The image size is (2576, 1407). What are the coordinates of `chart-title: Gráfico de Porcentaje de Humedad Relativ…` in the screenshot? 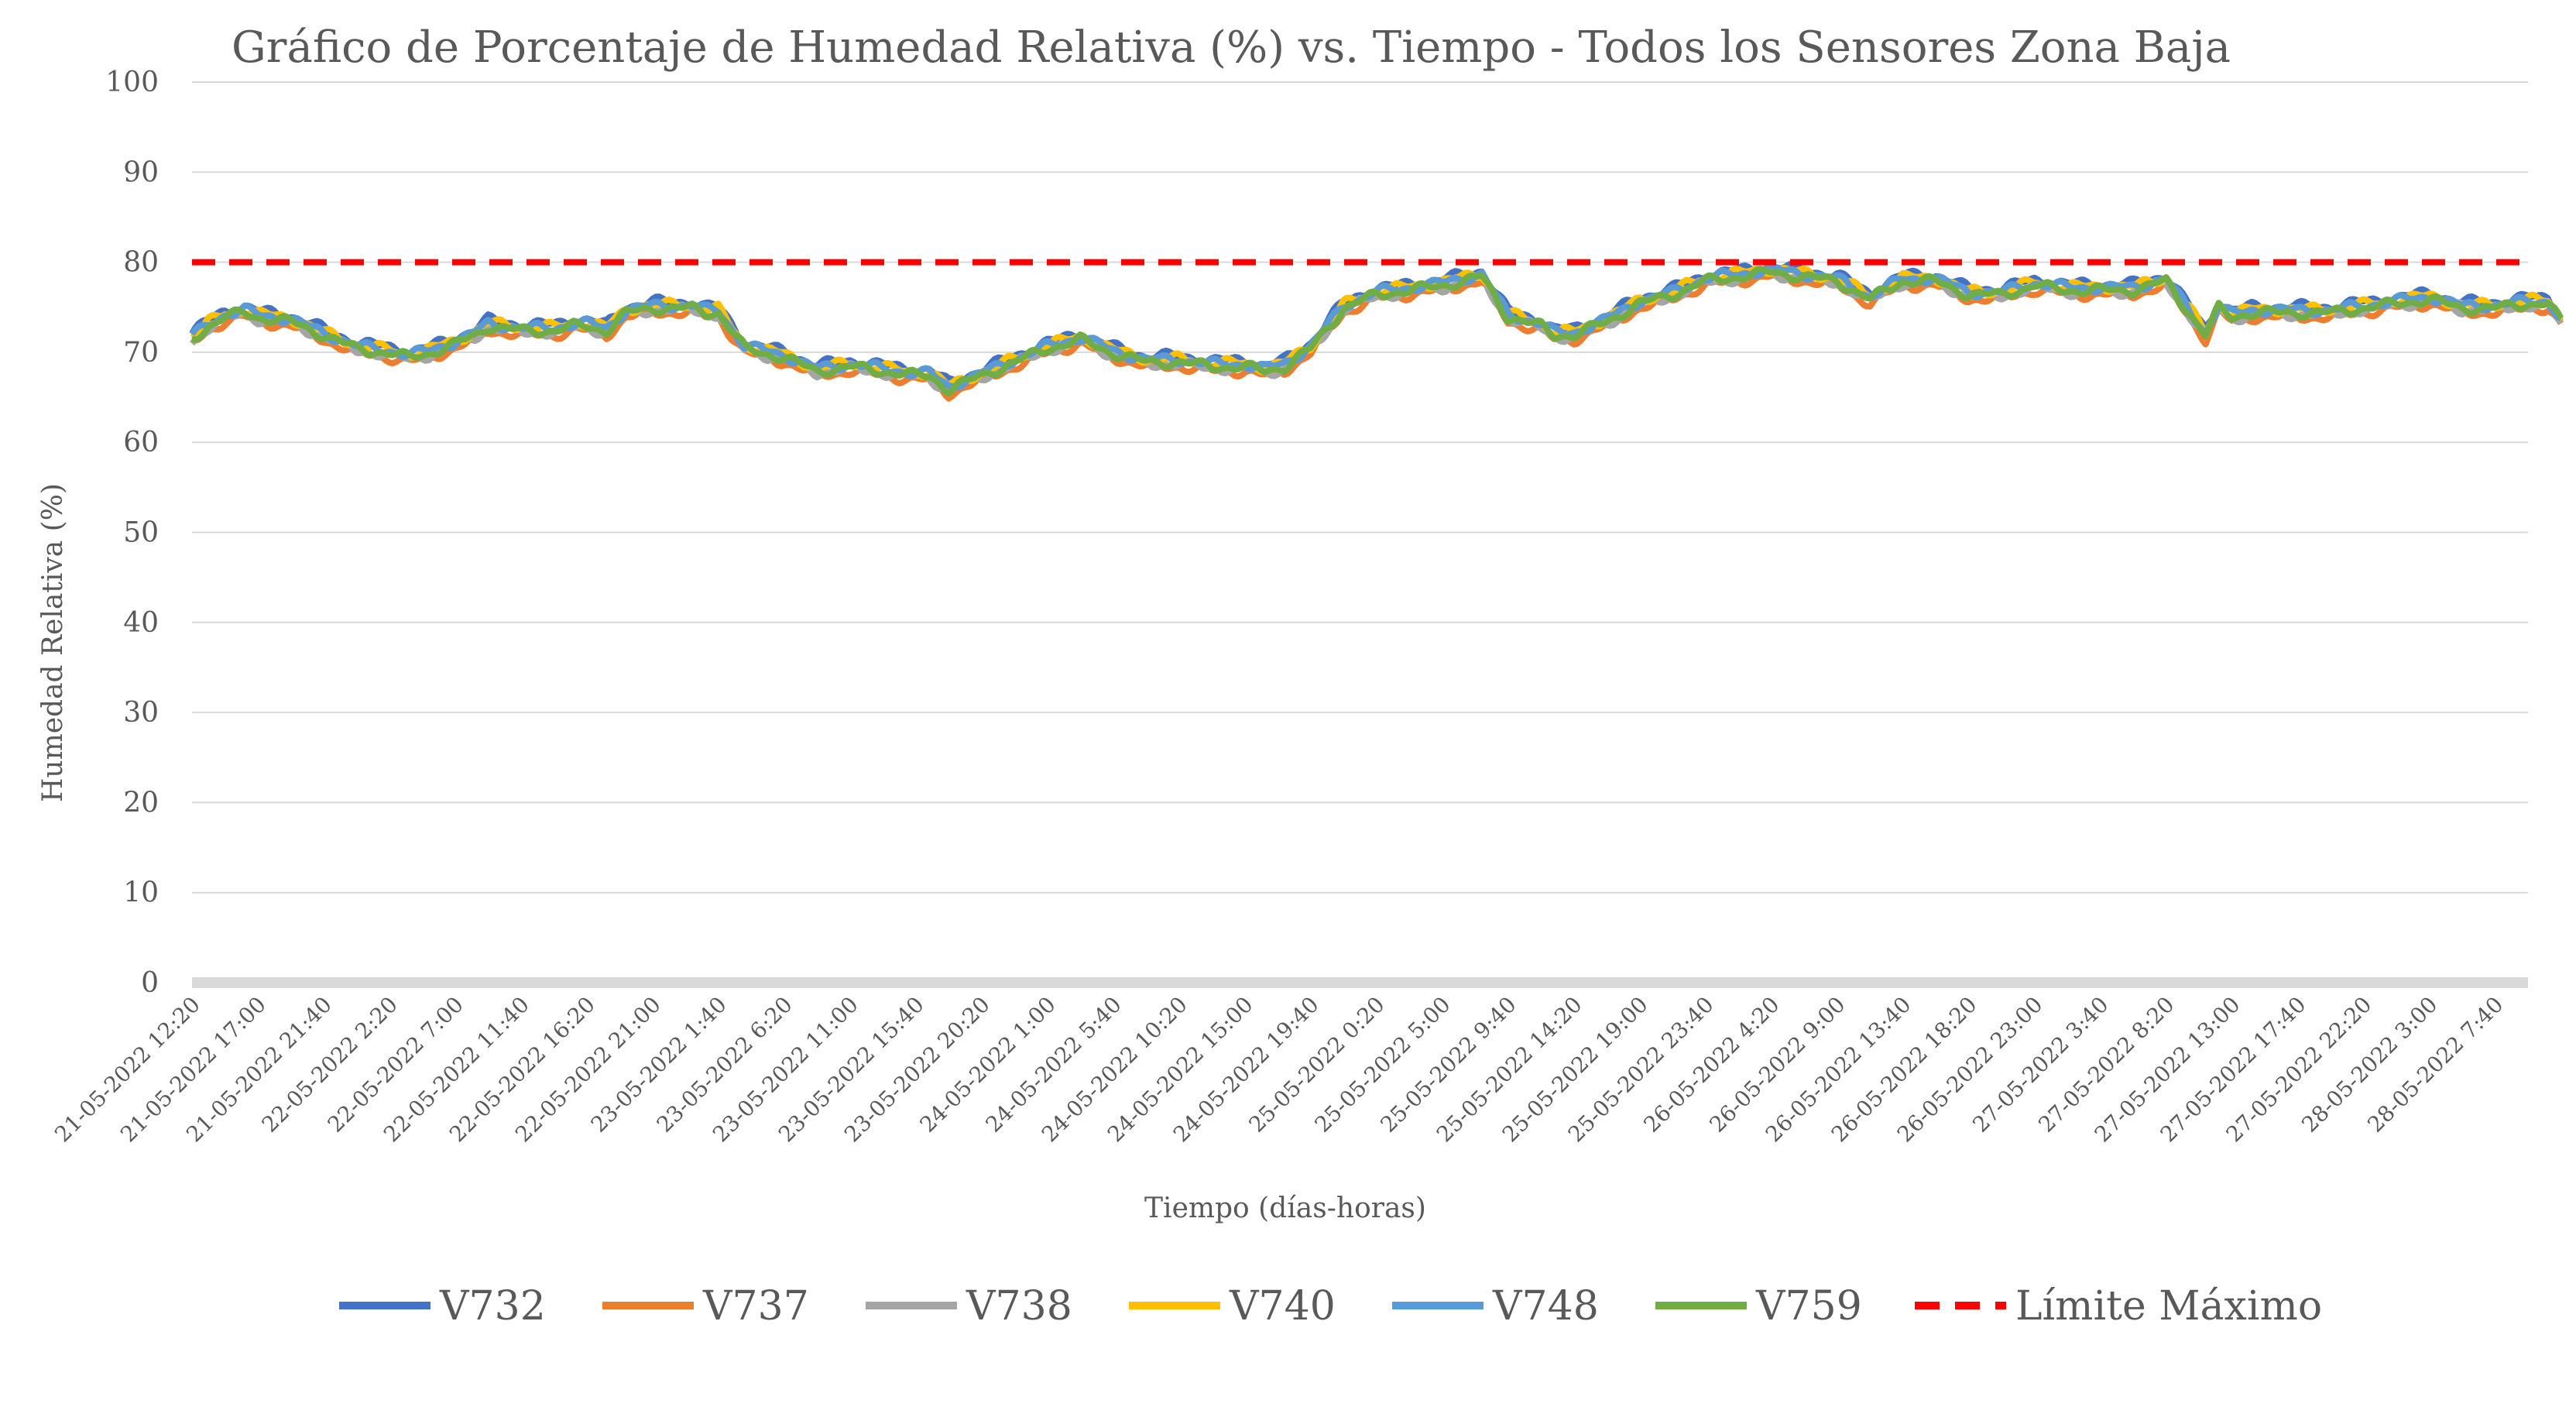 It's located at (1231, 47).